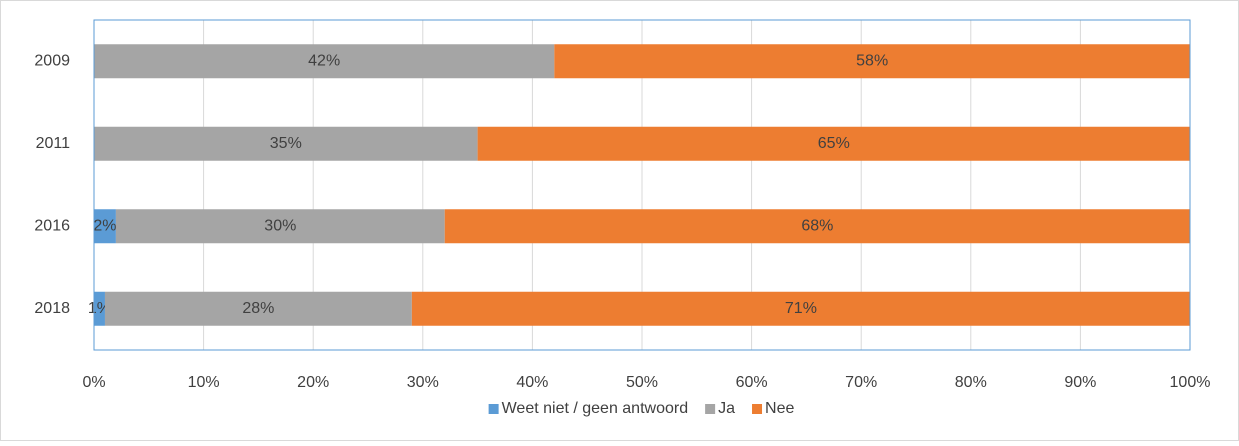 The width and height of the screenshot is (1239, 446). Describe the element at coordinates (53, 143) in the screenshot. I see `y-tick-label: 2011` at that location.